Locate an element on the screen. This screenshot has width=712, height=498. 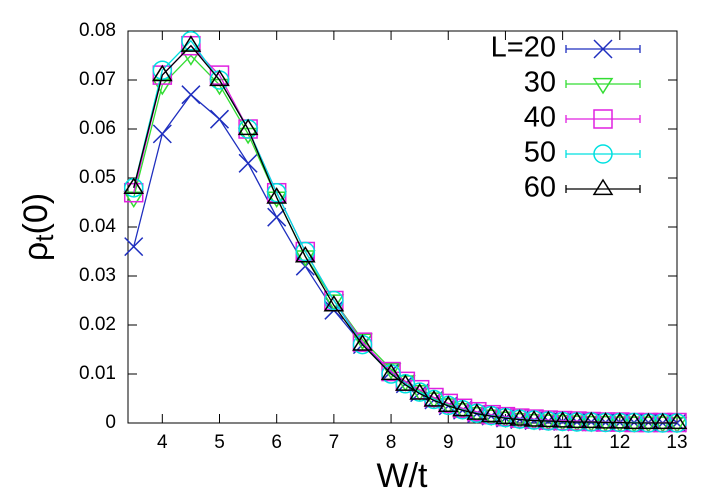
y-label-subscript: t is located at coordinates (44, 238).